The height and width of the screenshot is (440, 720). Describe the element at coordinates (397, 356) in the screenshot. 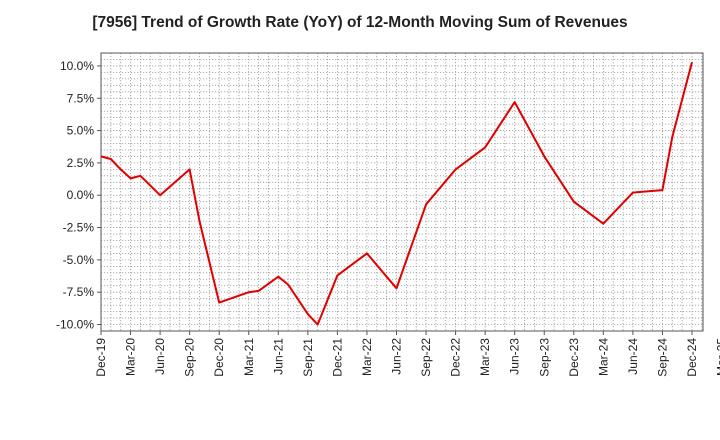

I see `x-tick-label: Jun-22` at that location.